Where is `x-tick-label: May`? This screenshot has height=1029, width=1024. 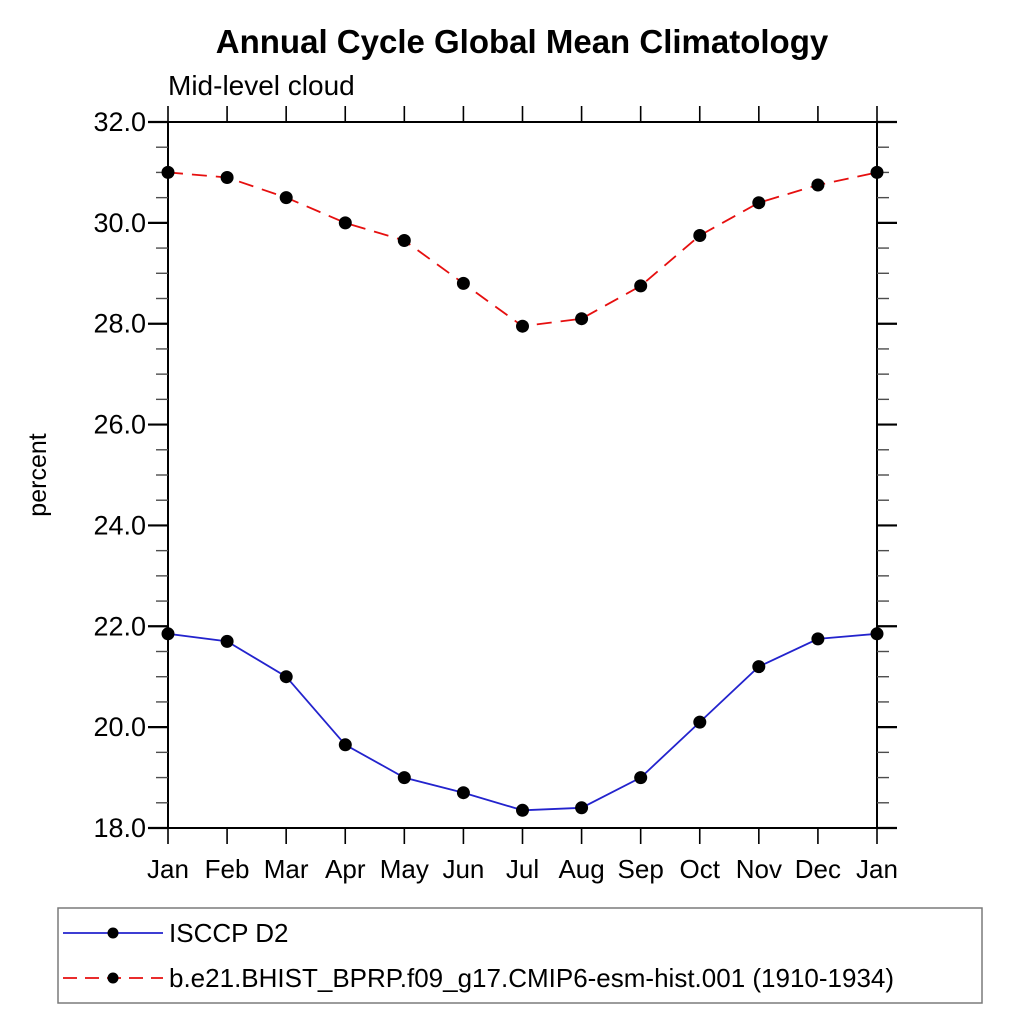
x-tick-label: May is located at coordinates (404, 869).